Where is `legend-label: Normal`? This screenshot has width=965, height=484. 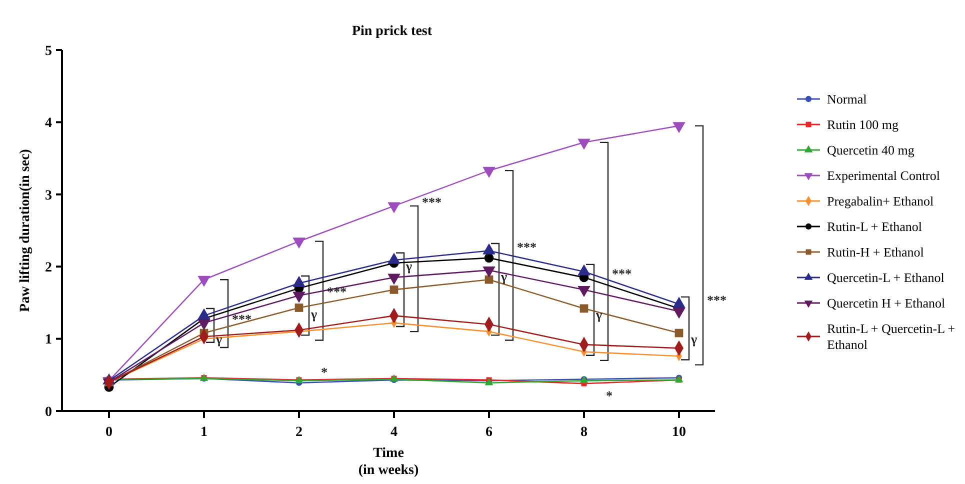 legend-label: Normal is located at coordinates (847, 99).